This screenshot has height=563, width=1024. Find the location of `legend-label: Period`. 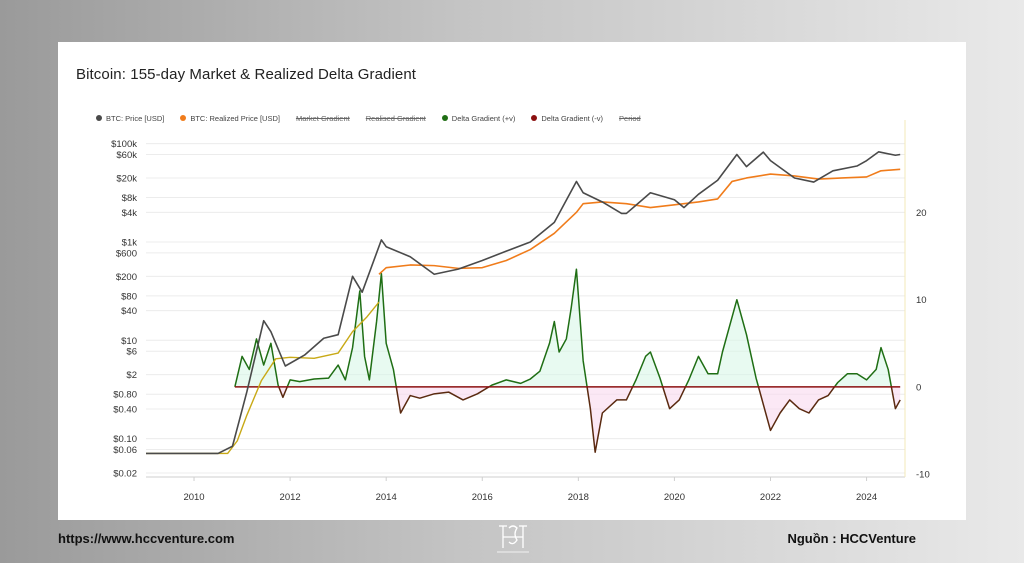

legend-label: Period is located at coordinates (630, 118).